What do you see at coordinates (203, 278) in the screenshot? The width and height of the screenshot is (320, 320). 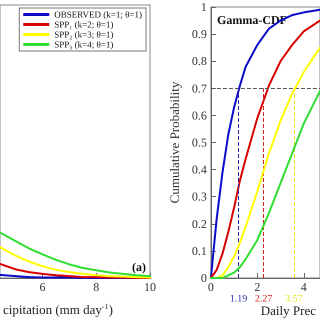 I see `y-tick-label: 0` at bounding box center [203, 278].